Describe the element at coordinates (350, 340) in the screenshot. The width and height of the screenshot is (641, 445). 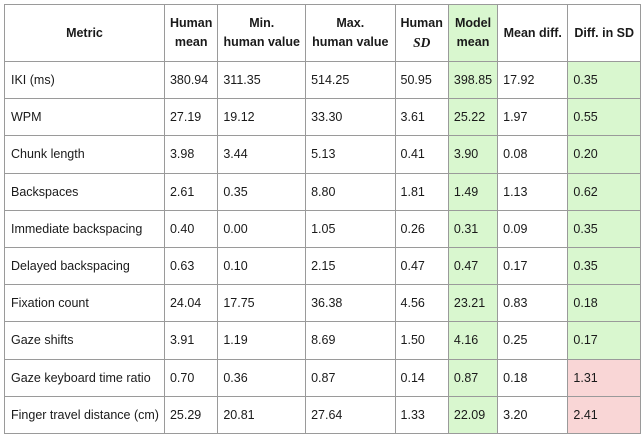
I see `cell-max-human-value: 8.69` at that location.